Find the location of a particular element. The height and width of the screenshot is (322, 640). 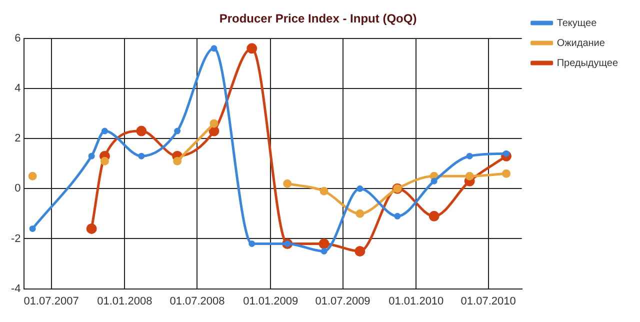

y-tick-label: 4 is located at coordinates (17, 88).